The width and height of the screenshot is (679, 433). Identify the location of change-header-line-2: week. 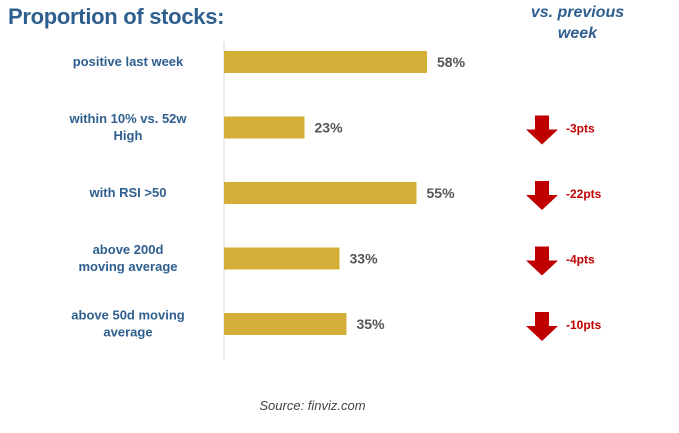
(577, 33).